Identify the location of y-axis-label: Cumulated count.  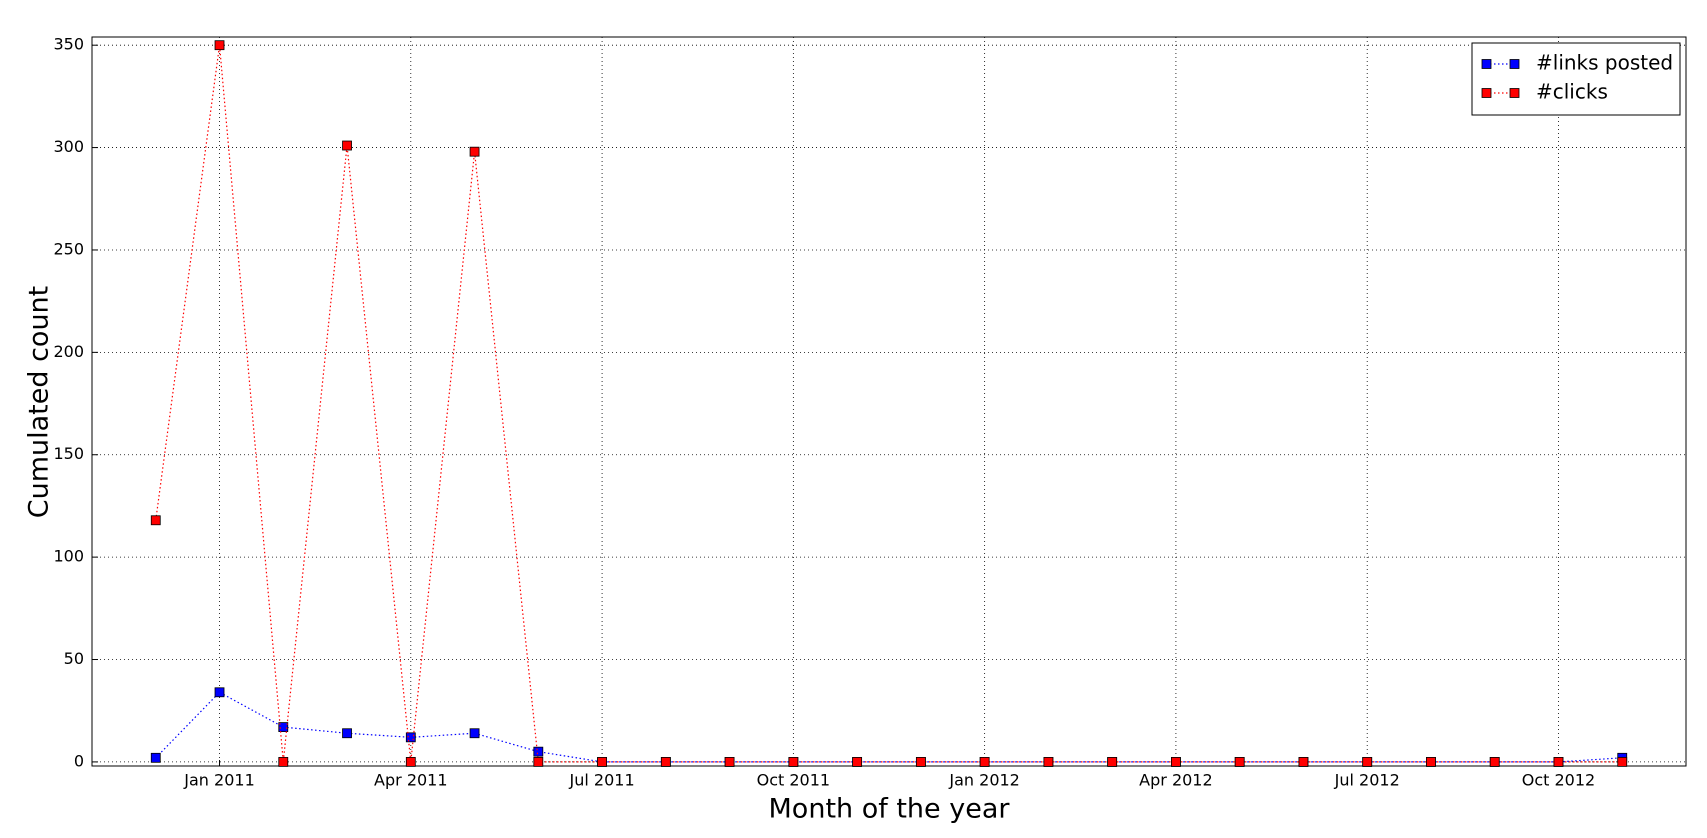
(39, 402).